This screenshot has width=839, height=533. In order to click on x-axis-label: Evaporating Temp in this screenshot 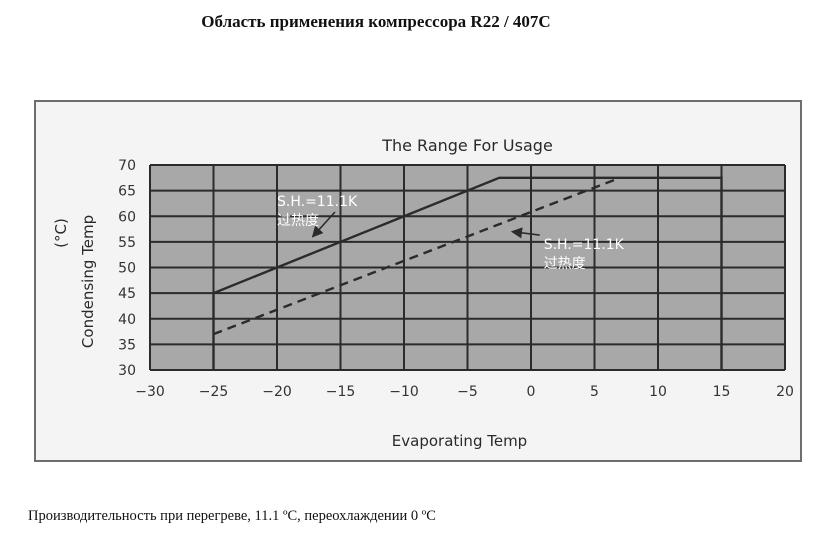, I will do `click(459, 441)`.